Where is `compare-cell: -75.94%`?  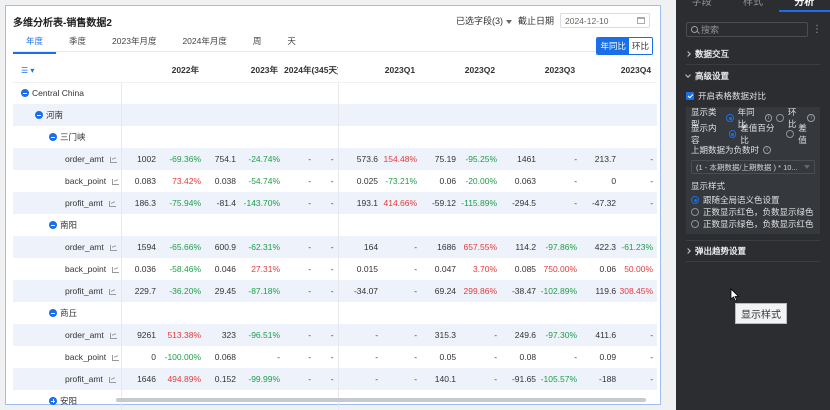 compare-cell: -75.94% is located at coordinates (182, 203).